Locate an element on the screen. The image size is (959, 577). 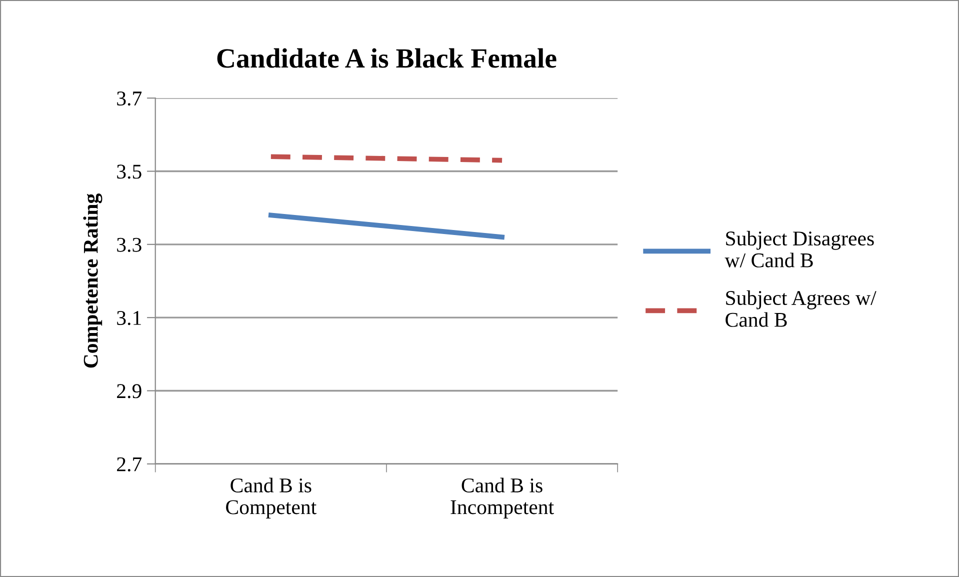
legend-label: Subject Agrees w/ Cand B is located at coordinates (801, 308).